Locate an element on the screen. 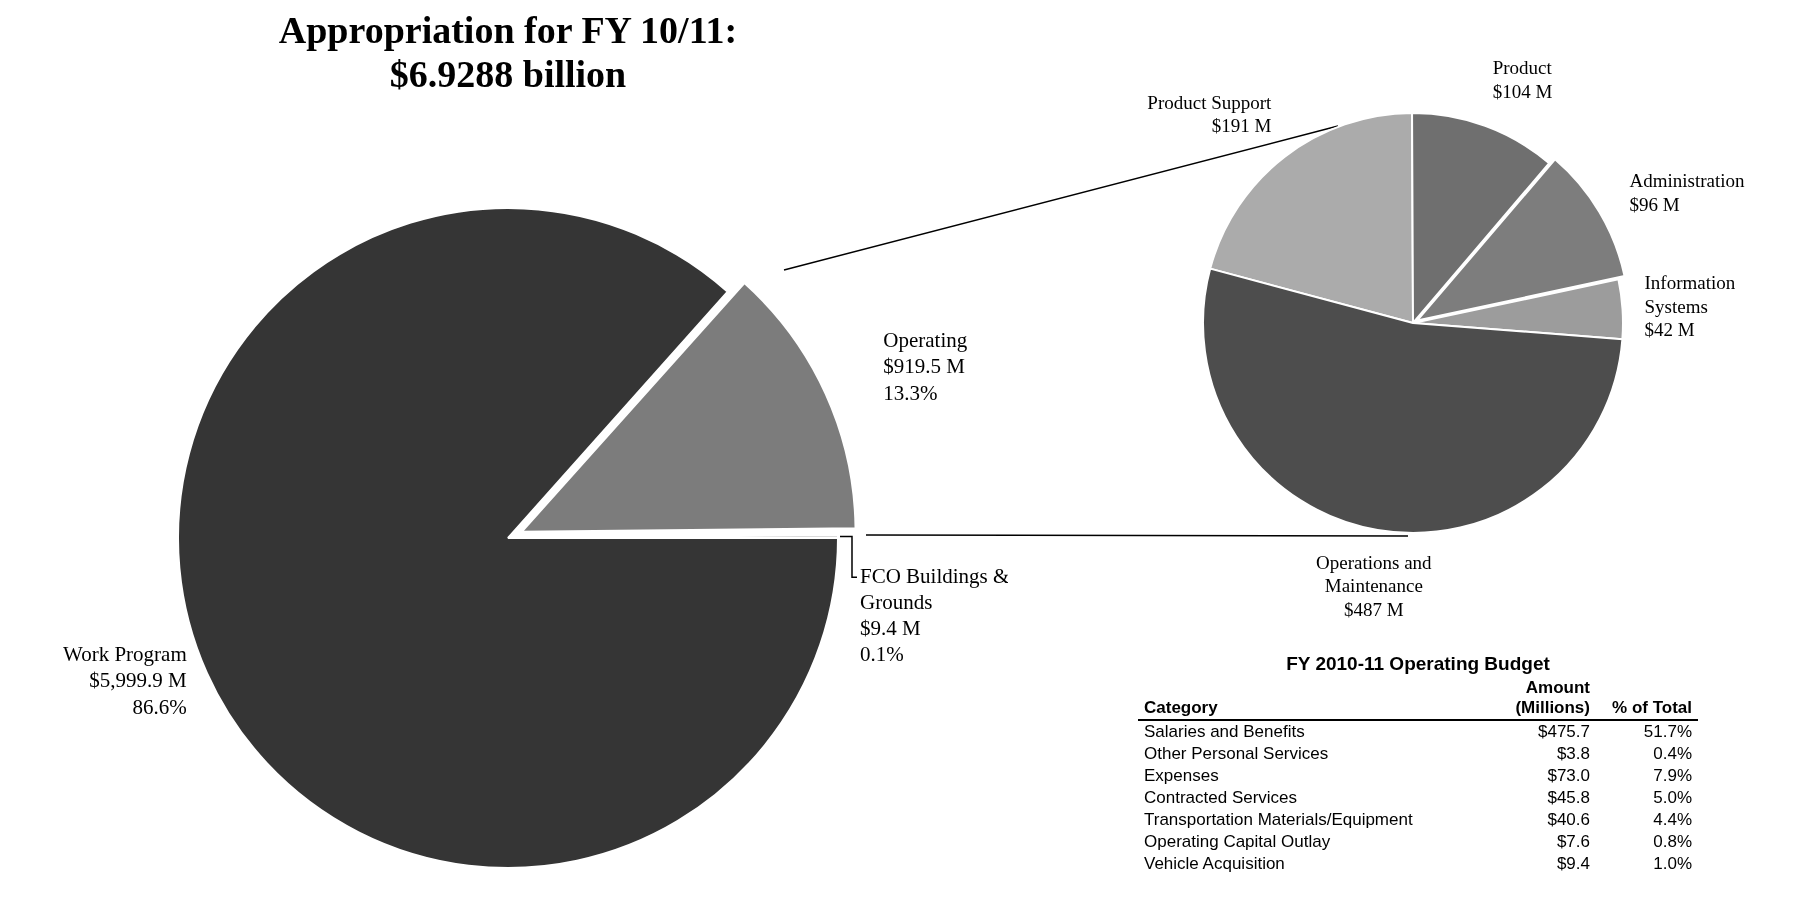 Image resolution: width=1808 pixels, height=923 pixels. category-label: Vehicle Acquisition is located at coordinates (1214, 864).